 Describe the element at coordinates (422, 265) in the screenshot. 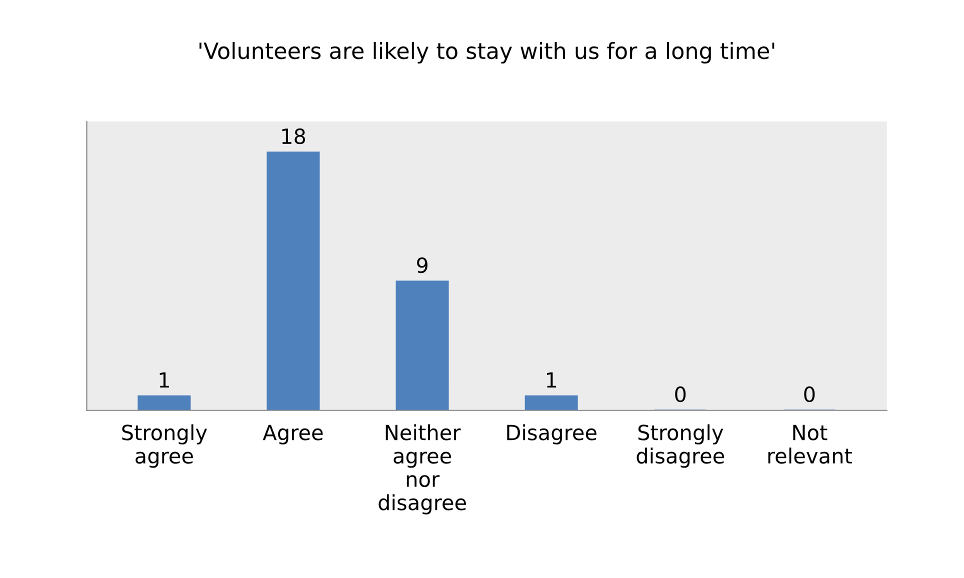

I see `data-label: 9` at that location.